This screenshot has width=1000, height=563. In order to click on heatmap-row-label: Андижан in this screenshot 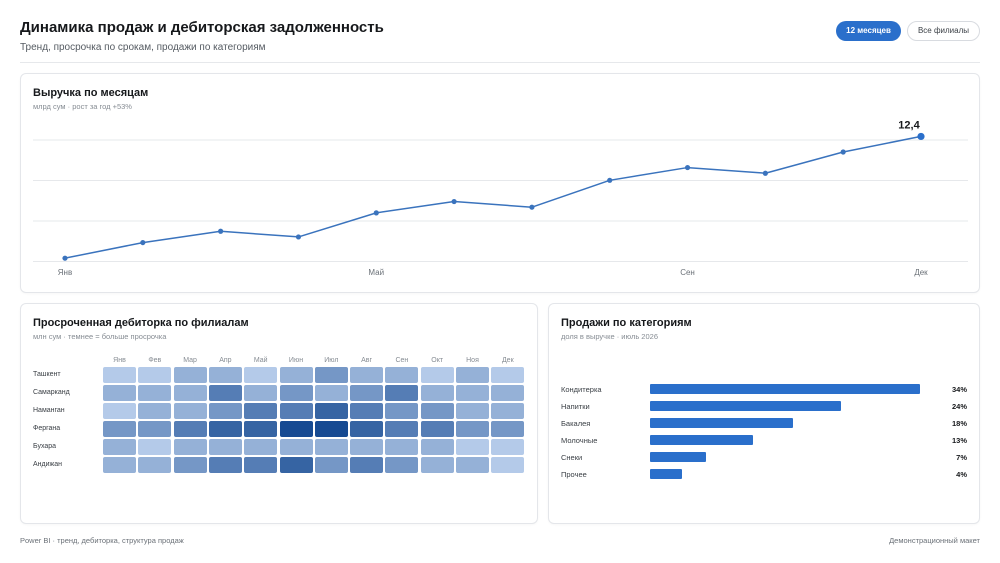, I will do `click(47, 464)`.